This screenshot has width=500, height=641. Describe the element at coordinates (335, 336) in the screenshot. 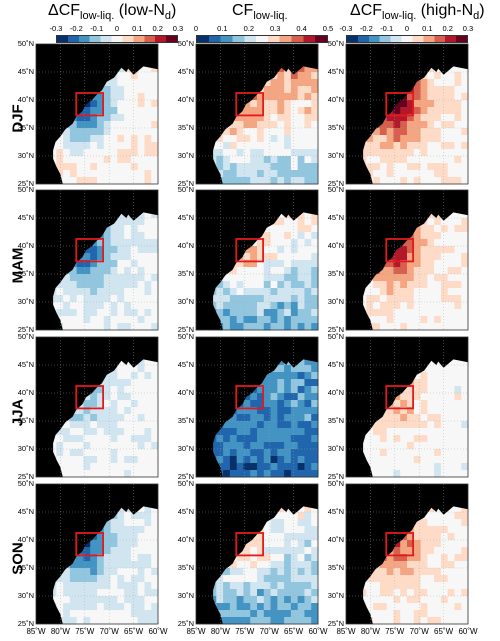

I see `latitude-tick-label: 50˚N` at that location.